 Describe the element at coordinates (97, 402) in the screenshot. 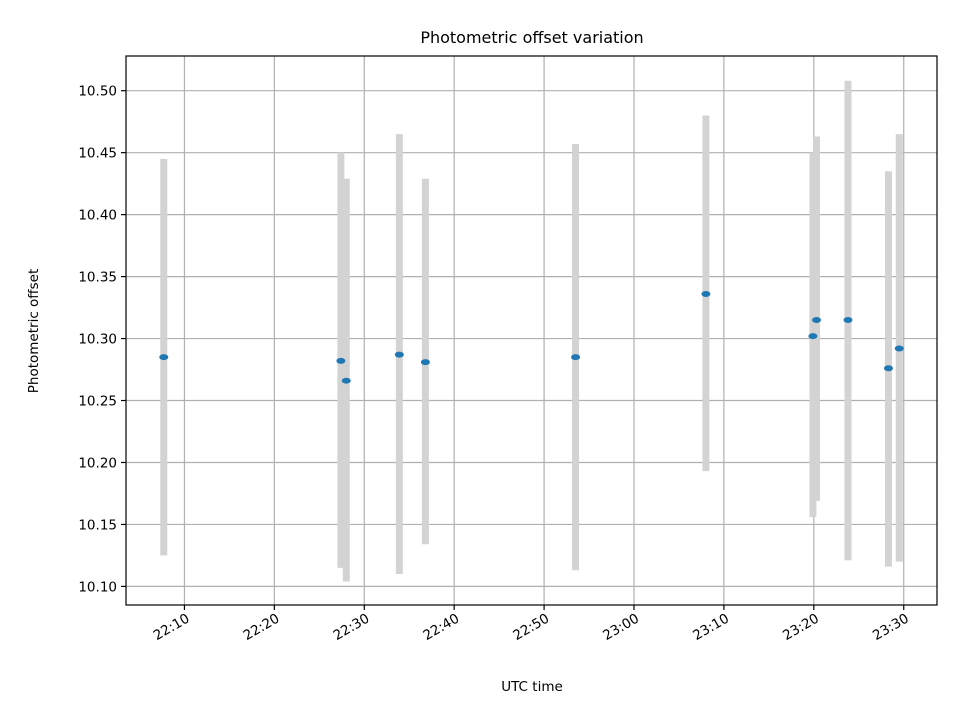

I see `y-tick-label: 10.25` at that location.